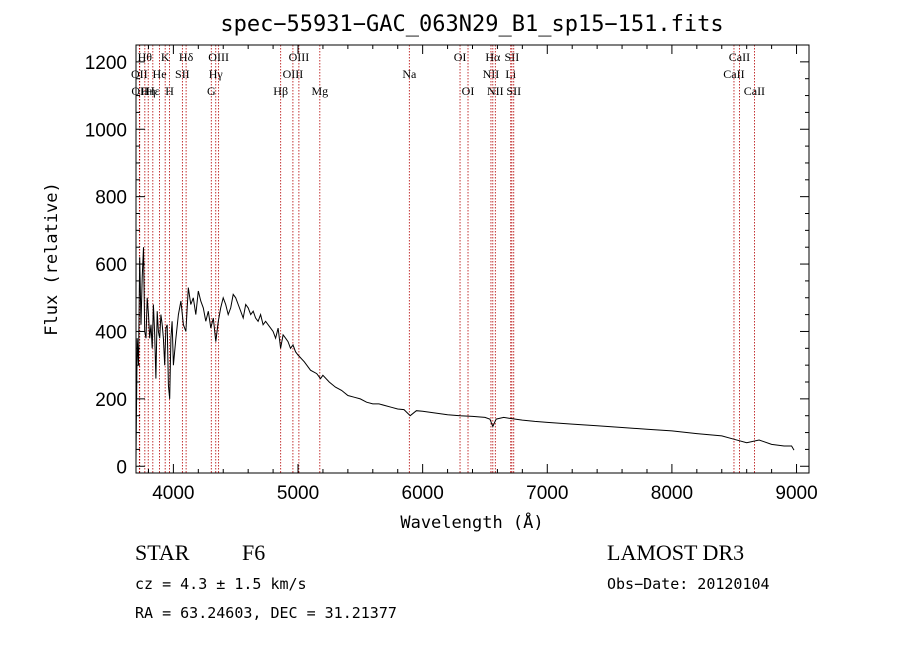  I want to click on coordinates: RA = 63.24603, DEC = 31.21377, so click(266, 613).